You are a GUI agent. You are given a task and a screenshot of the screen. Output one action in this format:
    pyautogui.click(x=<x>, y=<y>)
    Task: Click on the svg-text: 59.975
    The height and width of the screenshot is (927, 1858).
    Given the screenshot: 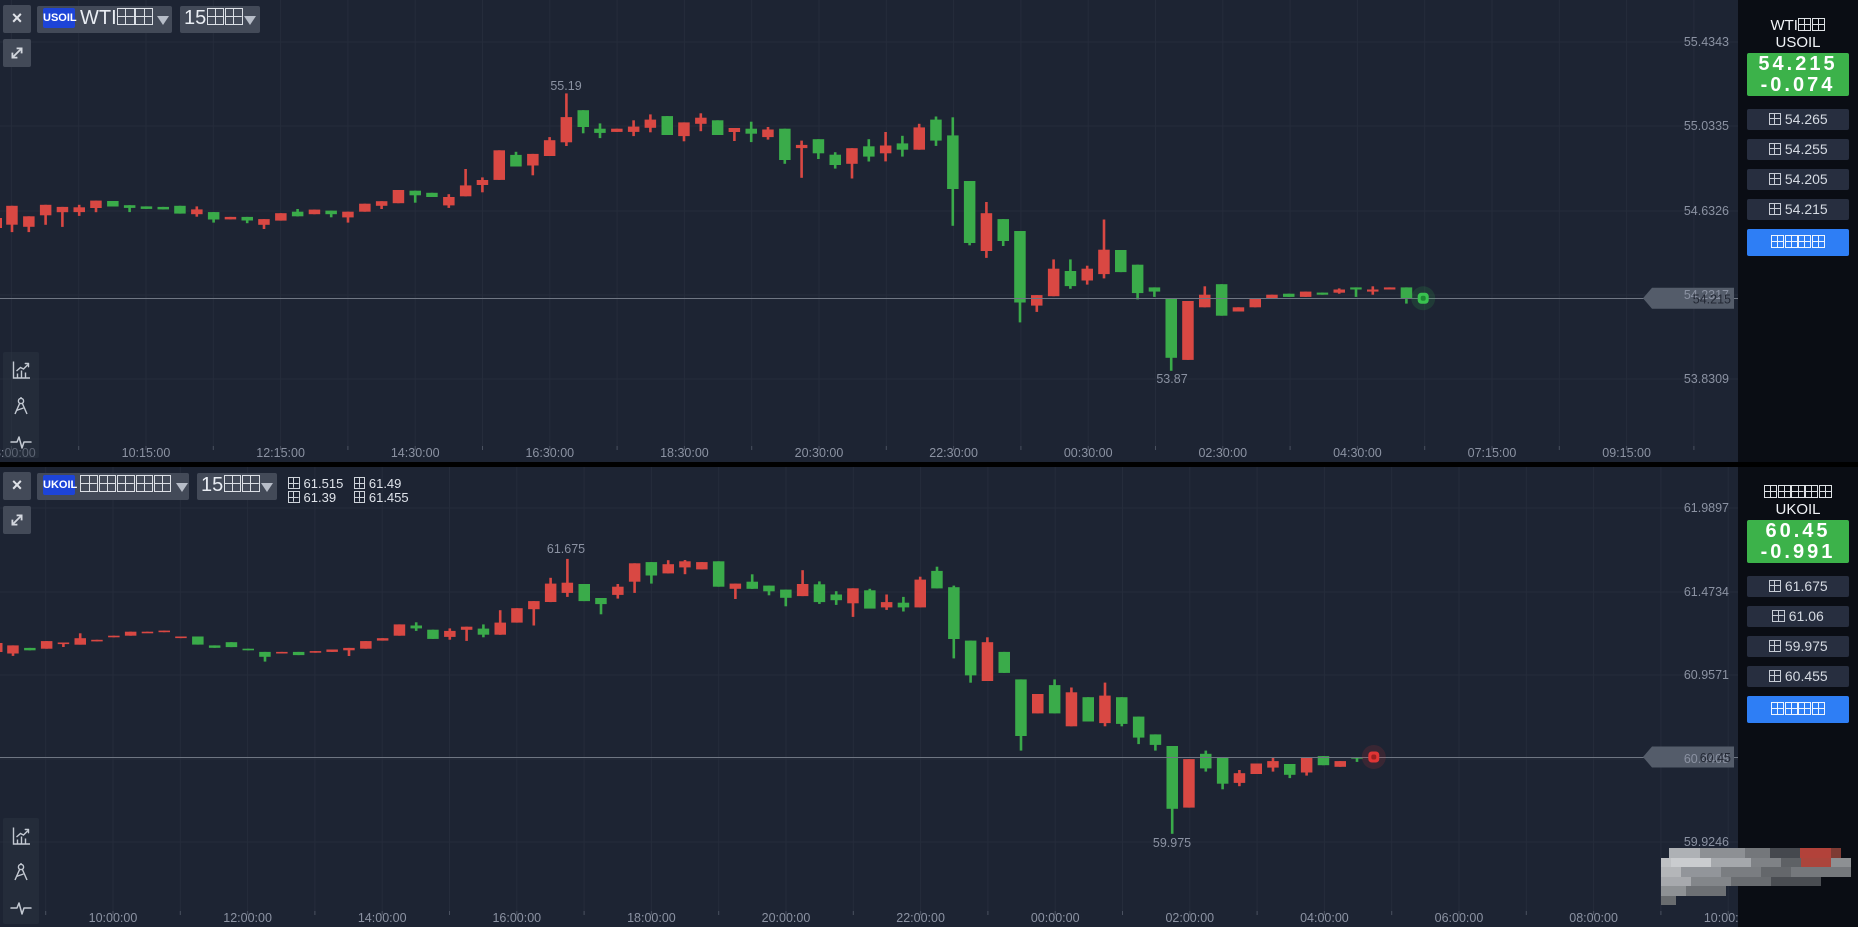 What is the action you would take?
    pyautogui.click(x=1172, y=843)
    